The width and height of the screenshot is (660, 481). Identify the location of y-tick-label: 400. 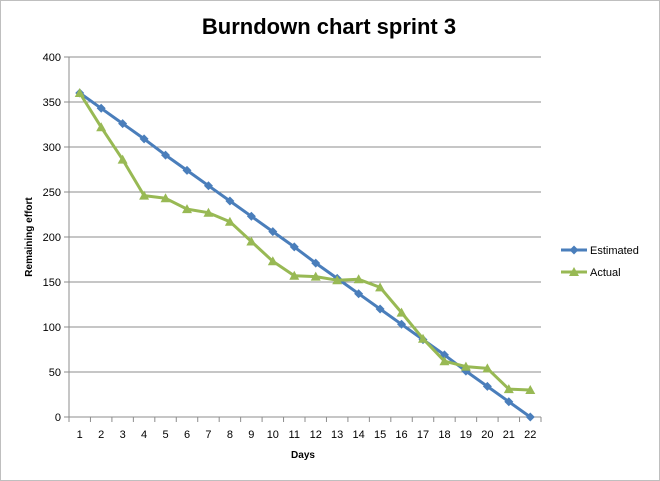
(52, 58).